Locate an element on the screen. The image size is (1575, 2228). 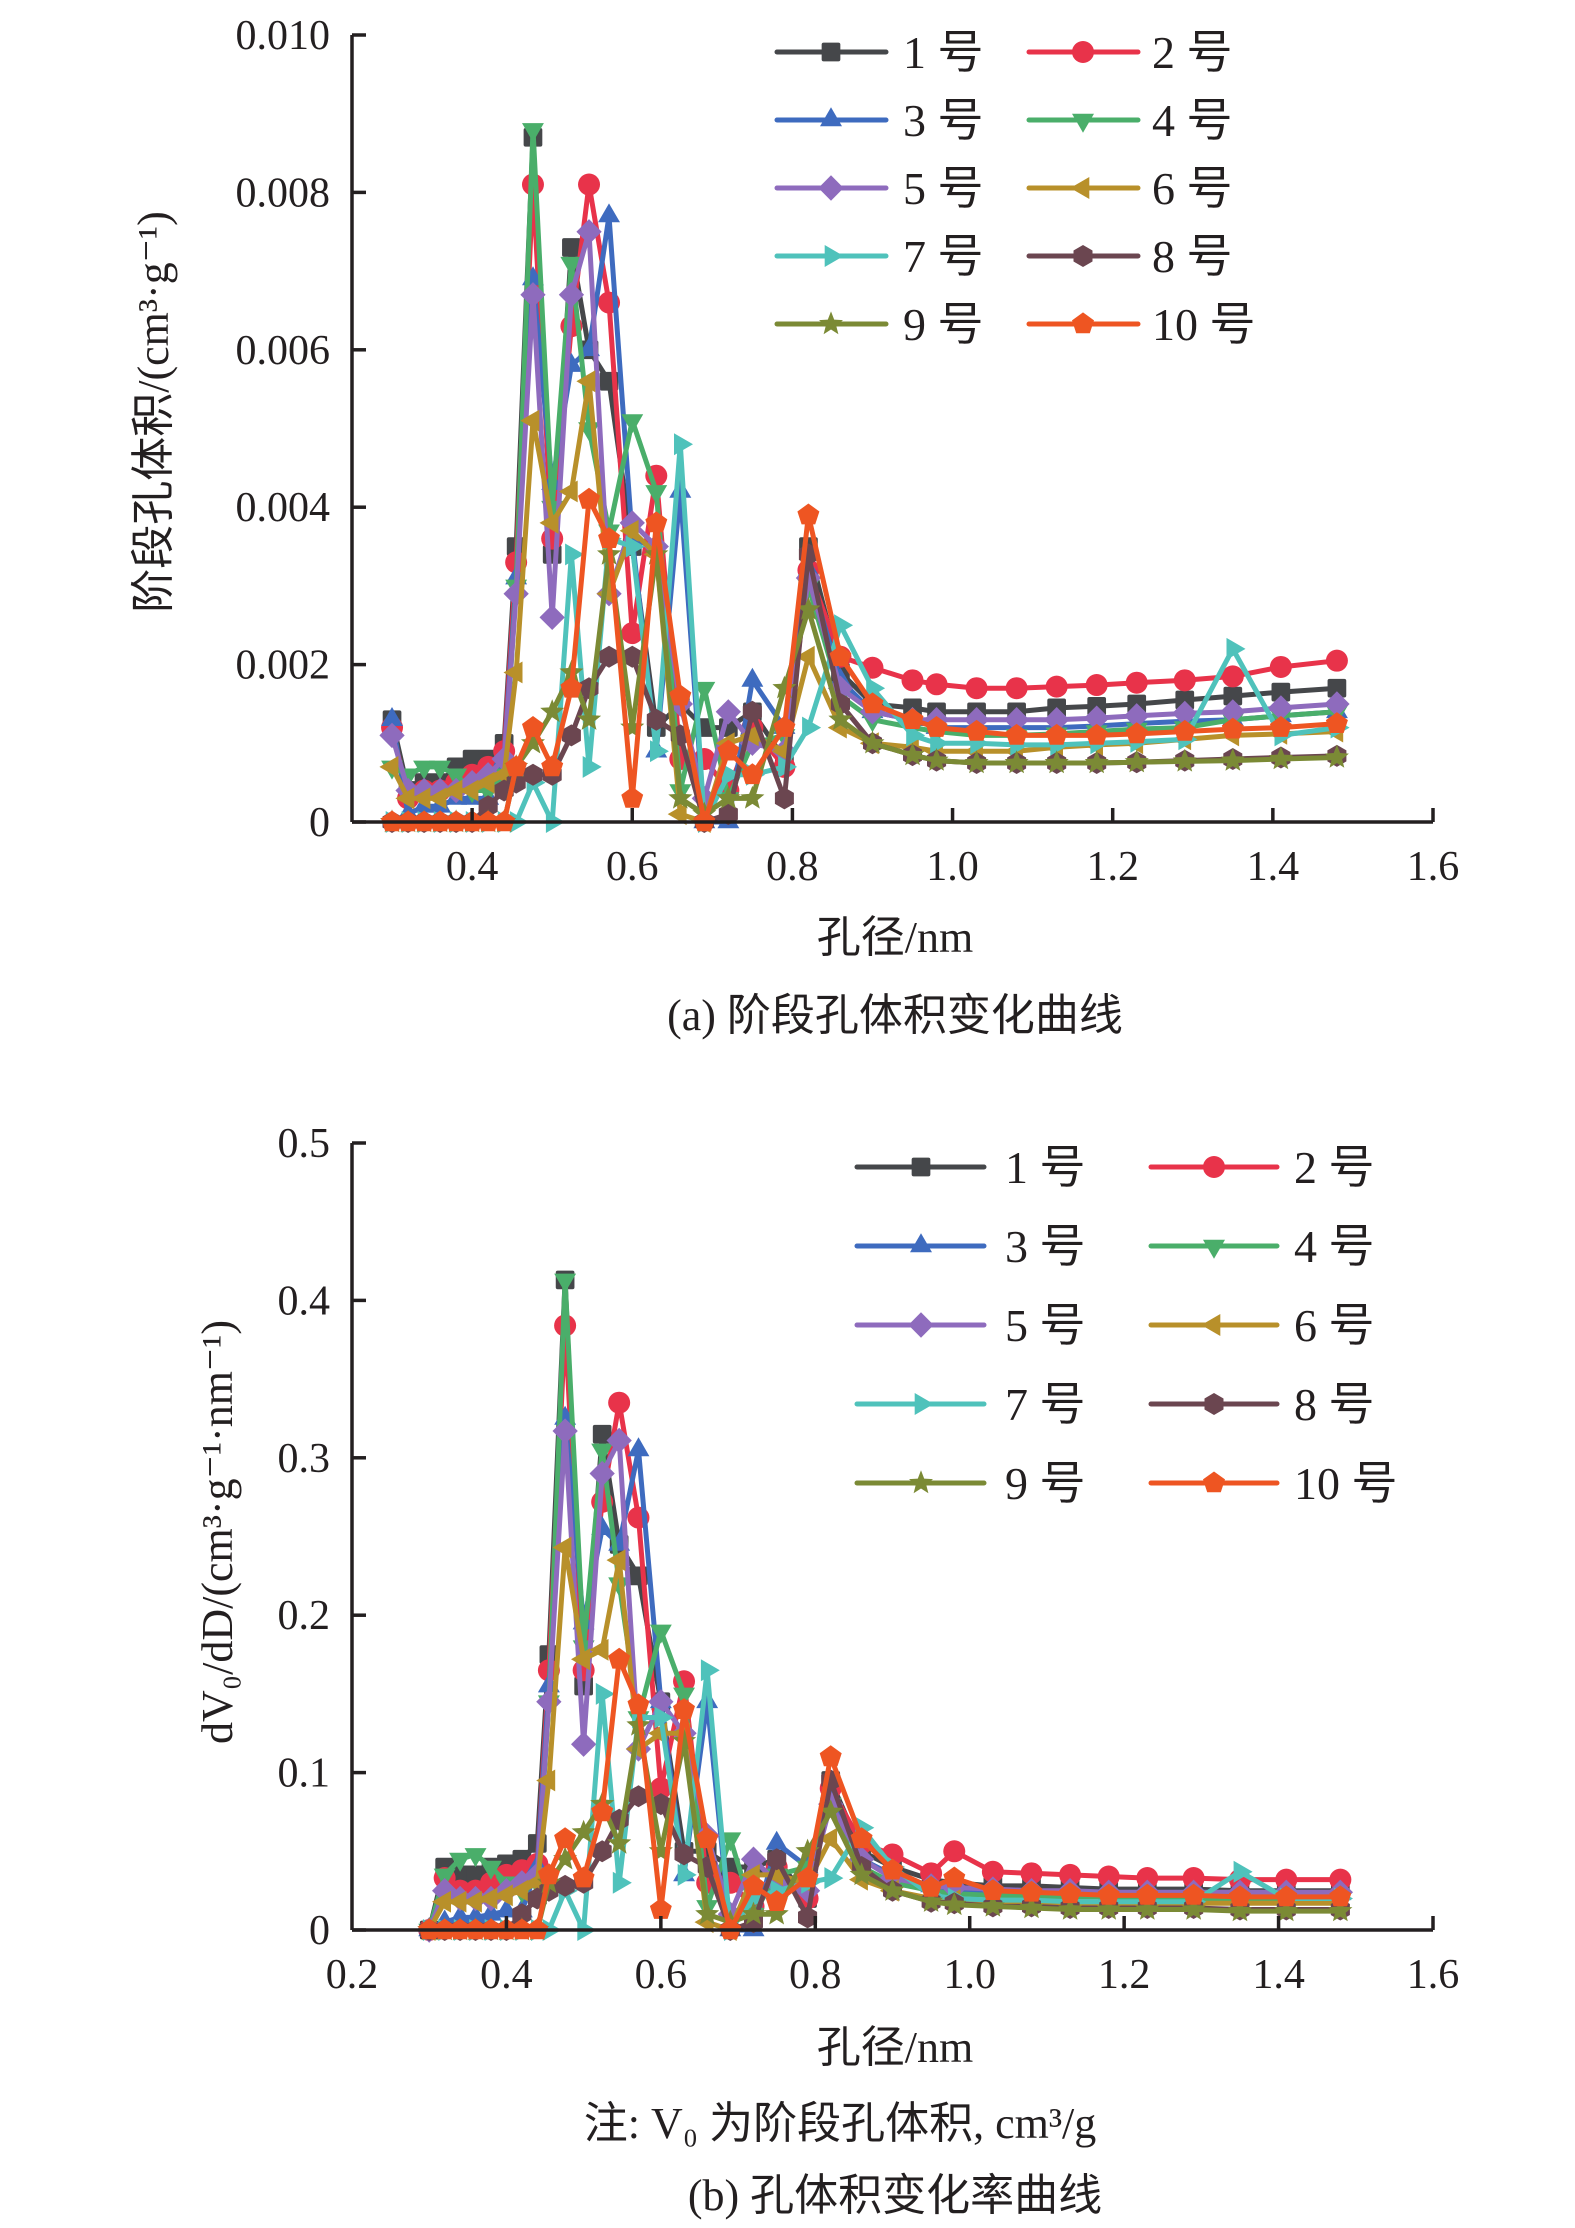
x-tick-label: 1.4 is located at coordinates (1278, 1975).